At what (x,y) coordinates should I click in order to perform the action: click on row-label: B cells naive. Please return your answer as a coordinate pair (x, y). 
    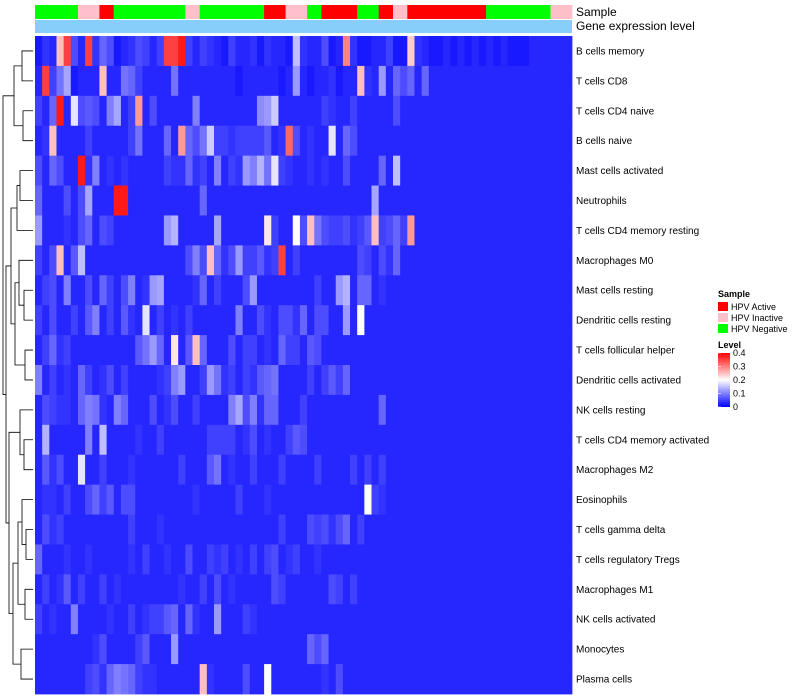
    Looking at the image, I should click on (604, 141).